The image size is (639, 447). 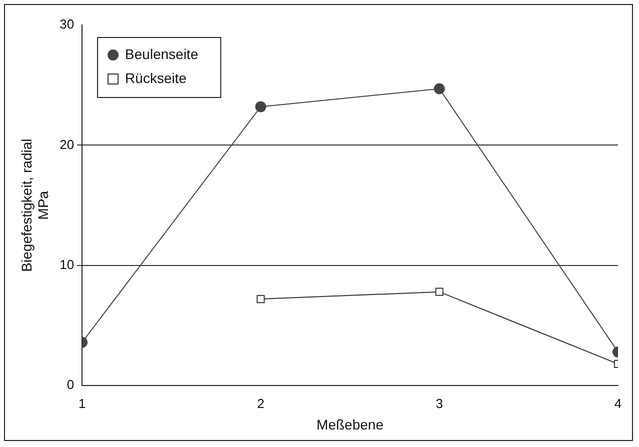 What do you see at coordinates (67, 264) in the screenshot?
I see `y-tick-label: 10` at bounding box center [67, 264].